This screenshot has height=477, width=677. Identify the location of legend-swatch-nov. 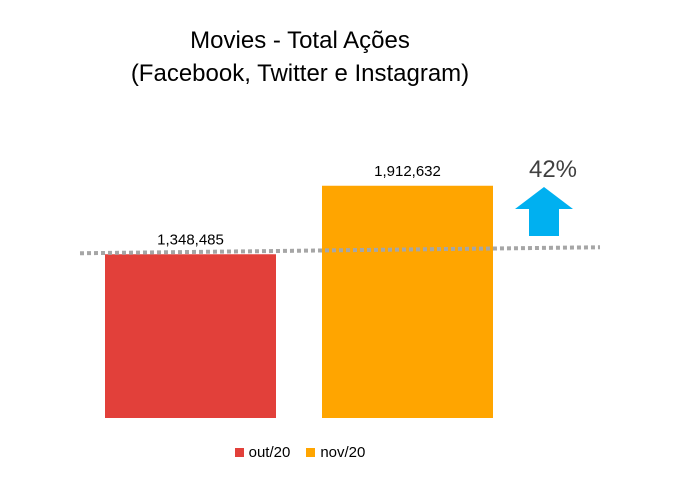
(311, 452).